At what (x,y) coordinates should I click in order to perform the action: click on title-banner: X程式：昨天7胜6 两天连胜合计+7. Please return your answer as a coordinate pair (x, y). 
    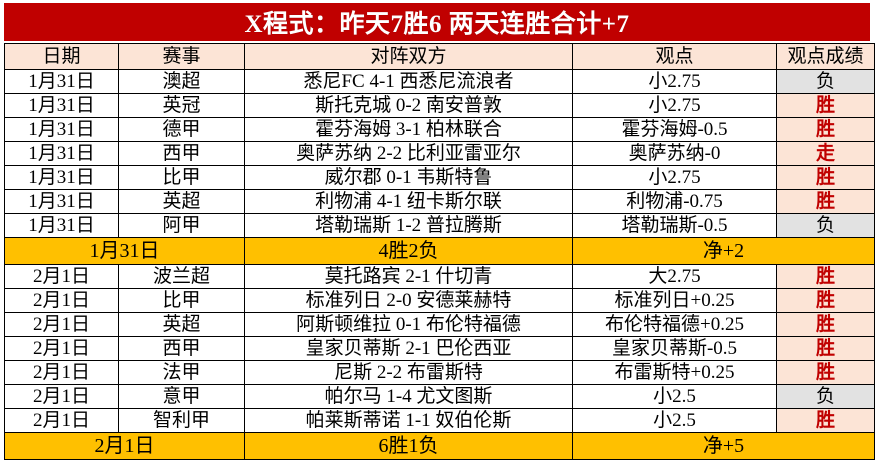
    Looking at the image, I should click on (437, 22).